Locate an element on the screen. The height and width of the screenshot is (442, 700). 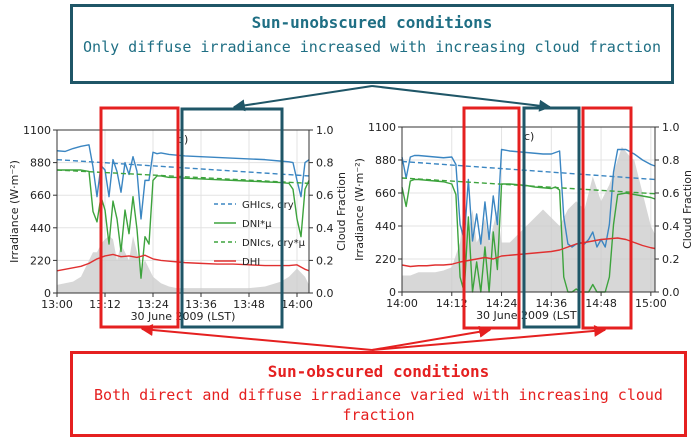
highlight-box-red-c2 is located at coordinates (607, 218).